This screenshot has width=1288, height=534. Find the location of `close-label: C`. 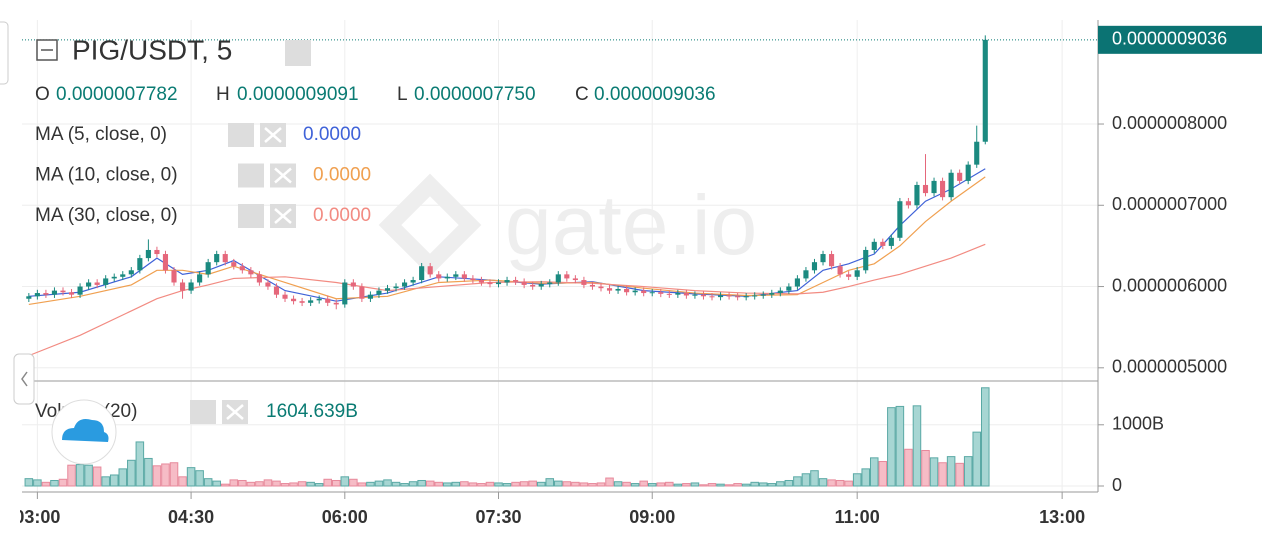

close-label: C is located at coordinates (582, 94).